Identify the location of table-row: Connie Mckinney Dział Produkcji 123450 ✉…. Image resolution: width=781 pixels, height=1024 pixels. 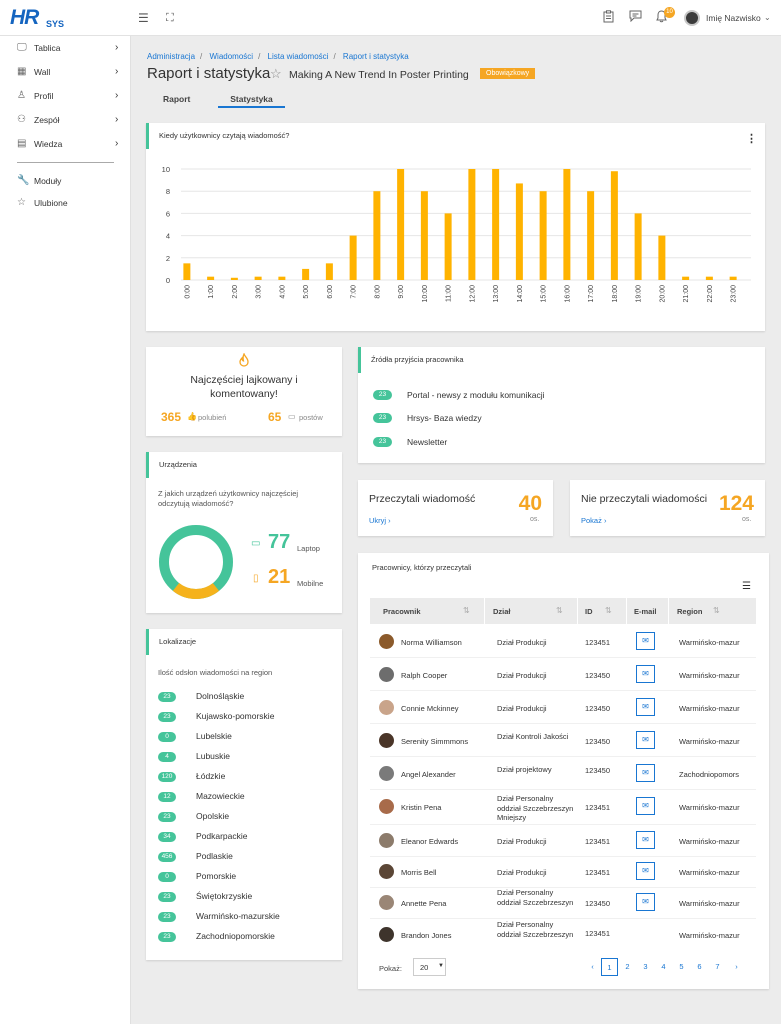
(563, 708).